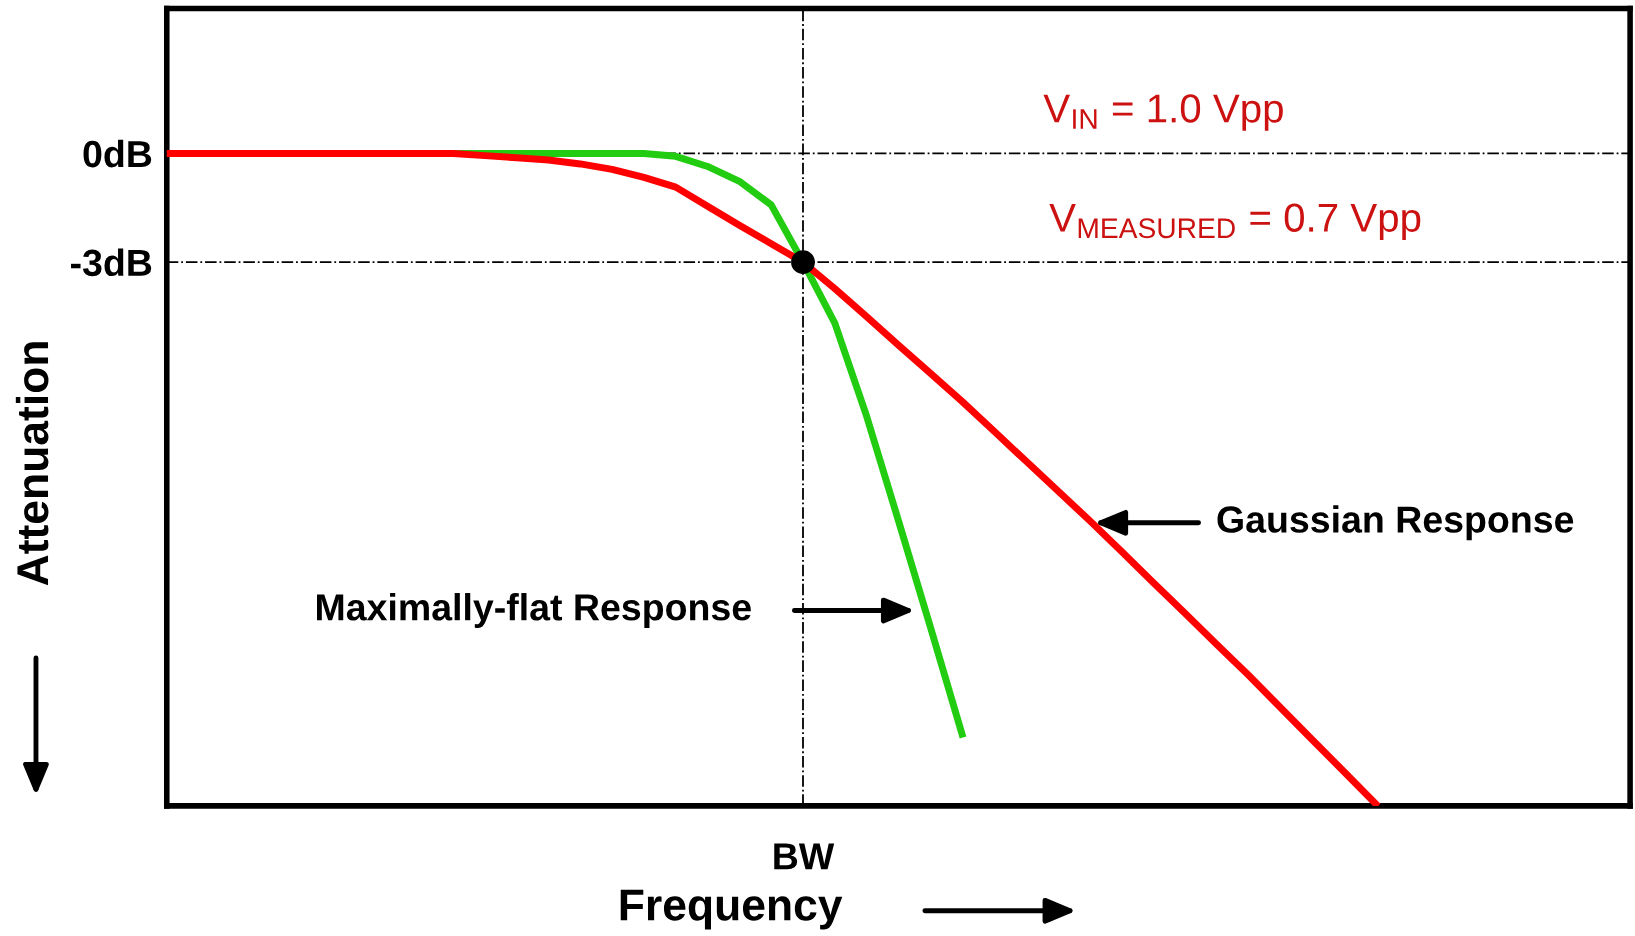 The image size is (1635, 936). I want to click on x-tick-label: BW, so click(804, 856).